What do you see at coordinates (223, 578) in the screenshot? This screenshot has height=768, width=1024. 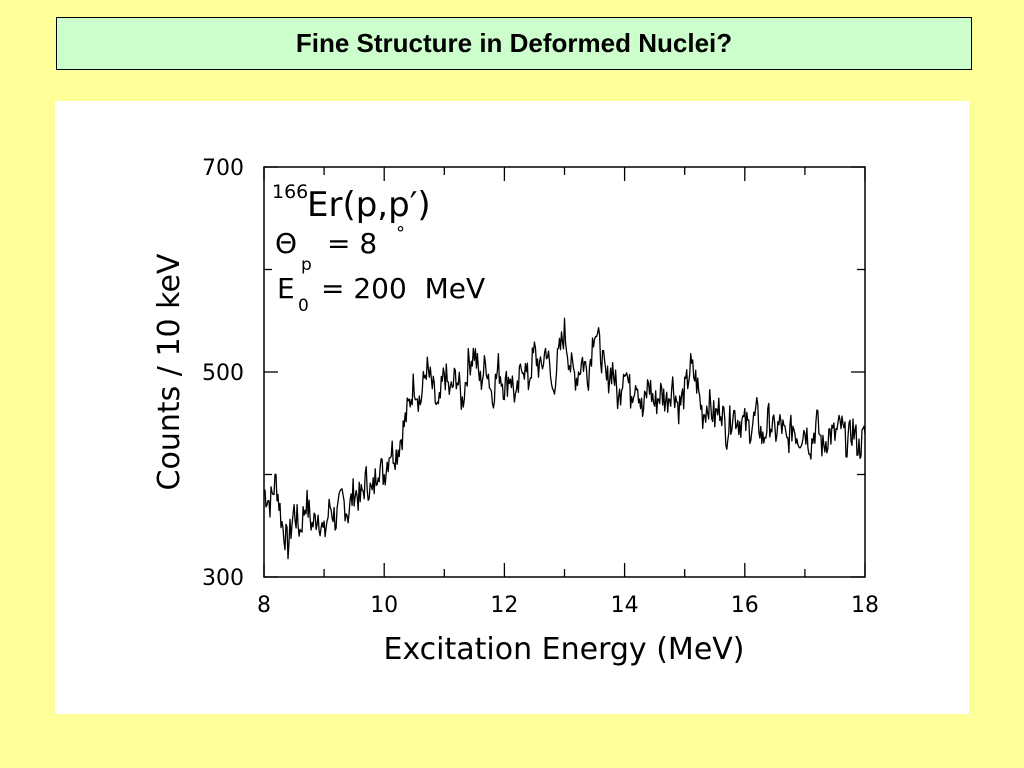 I see `y-tick-label: 300` at bounding box center [223, 578].